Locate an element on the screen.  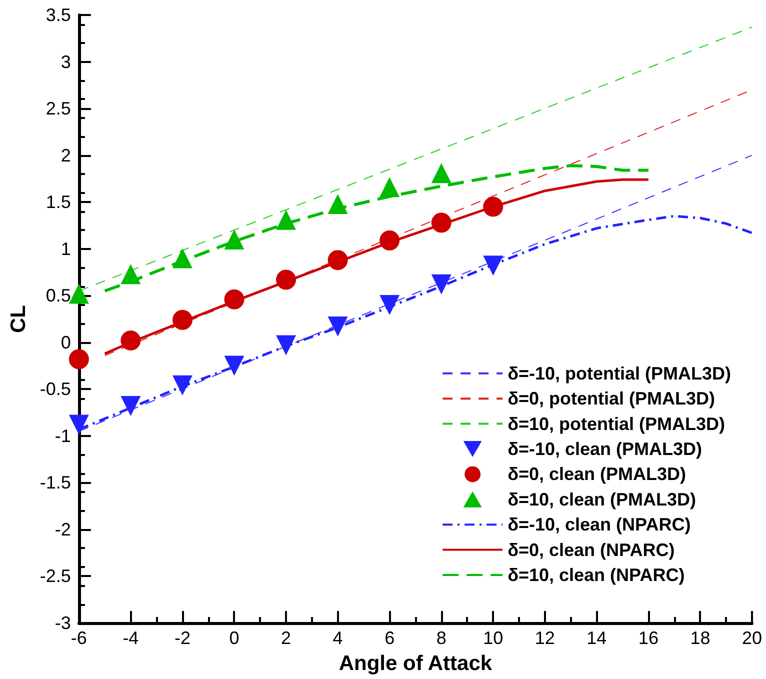
x-tick-label: 10 is located at coordinates (493, 638).